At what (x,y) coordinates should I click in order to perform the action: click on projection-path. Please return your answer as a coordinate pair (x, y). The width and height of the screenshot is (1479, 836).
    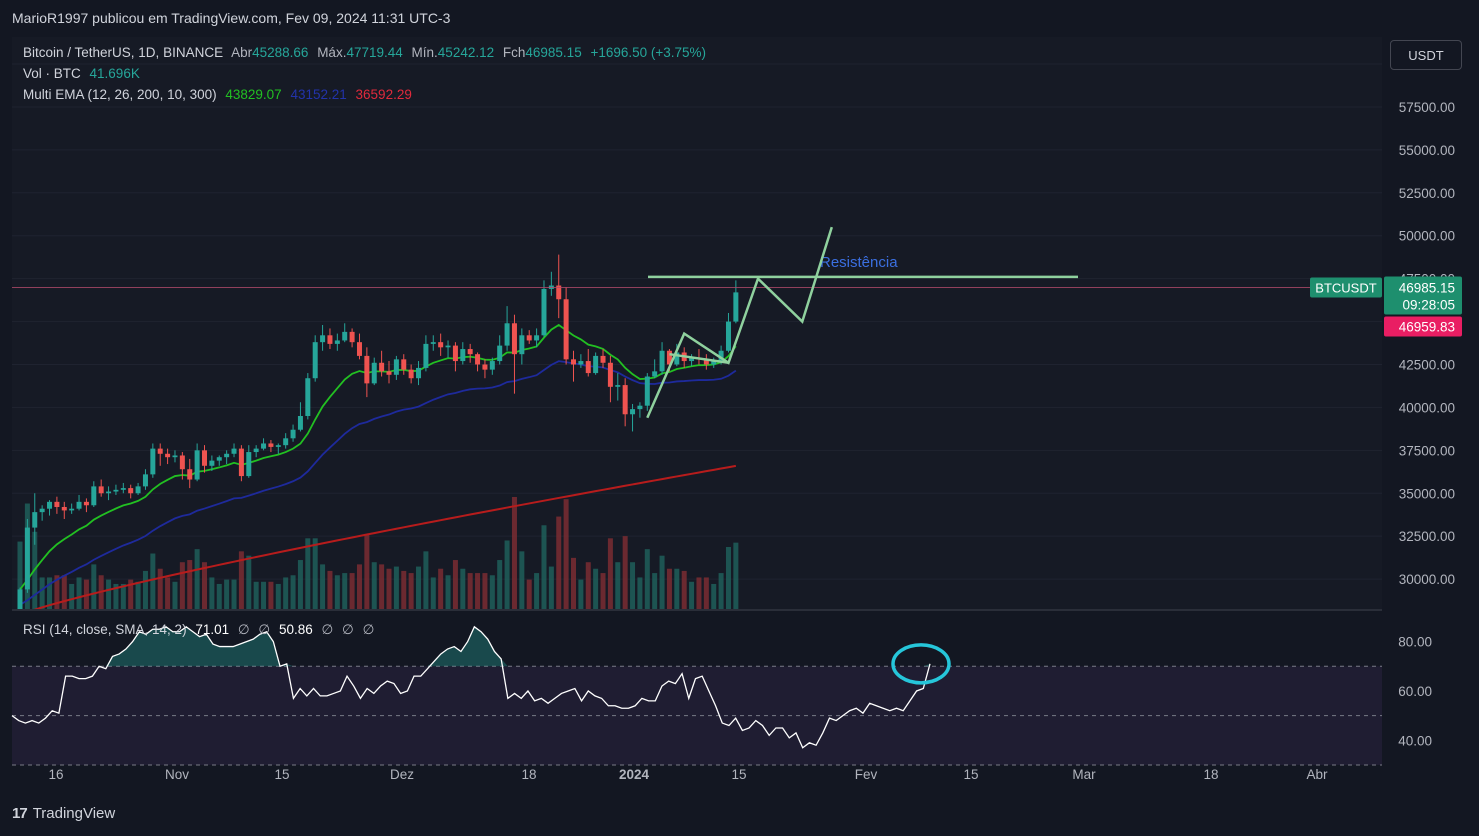
    Looking at the image, I should click on (739, 322).